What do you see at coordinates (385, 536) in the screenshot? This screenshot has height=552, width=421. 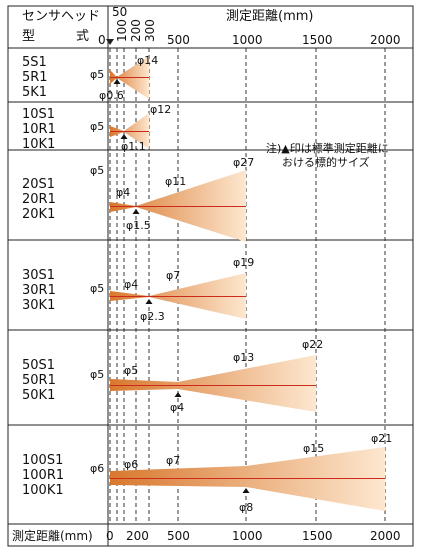 I see `bottom-tick-2000: 2000` at bounding box center [385, 536].